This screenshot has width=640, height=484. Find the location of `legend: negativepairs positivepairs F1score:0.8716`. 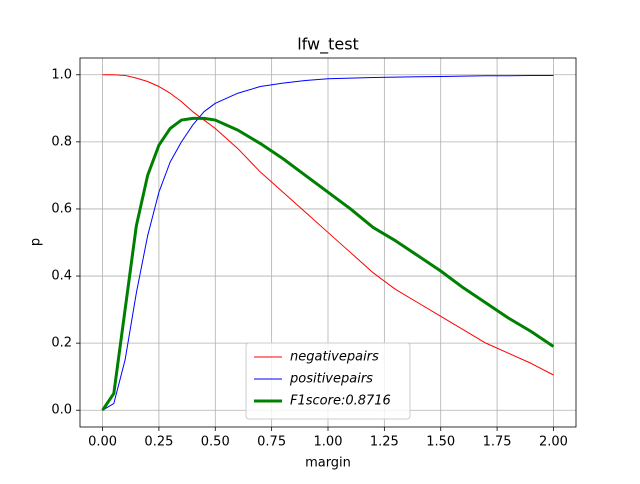

legend: negativepairs positivepairs F1score:0.8716 is located at coordinates (328, 381).